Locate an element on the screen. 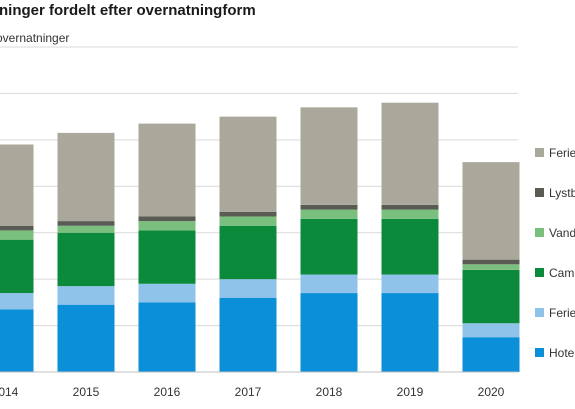 This screenshot has width=575, height=409. legend: Ferie Lystb Vand Cam Ferie Hote is located at coordinates (555, 253).